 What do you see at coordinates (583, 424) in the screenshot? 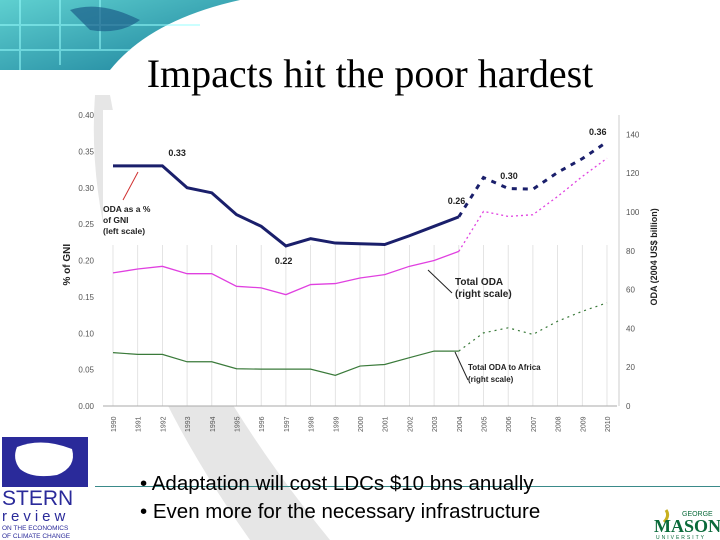
I see `x-tick-label: 2009` at bounding box center [583, 424].